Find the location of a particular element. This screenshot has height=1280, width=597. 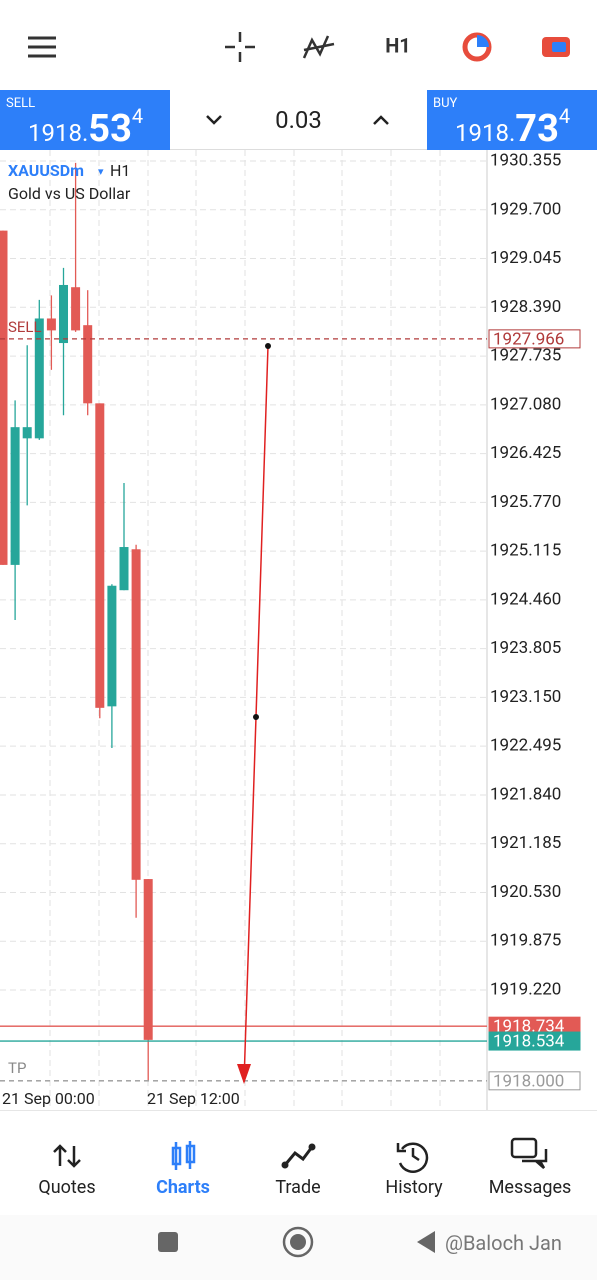

price-tag-label: 1927.966 is located at coordinates (528, 339).